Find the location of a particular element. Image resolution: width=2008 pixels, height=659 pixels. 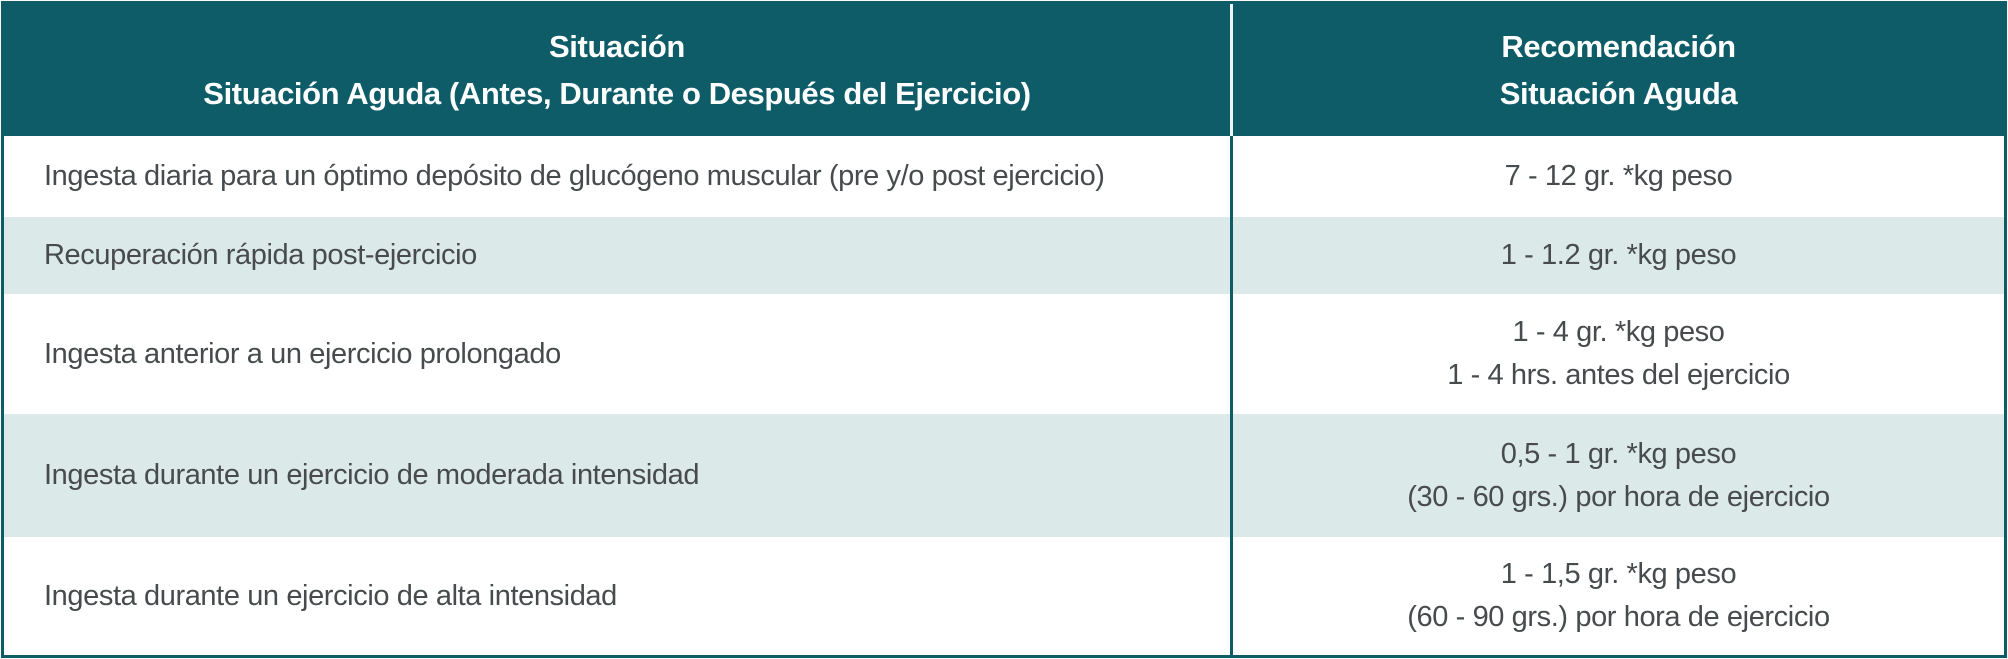

recommendation-line2: (30 - 60 grs.) por hora de ejercicio is located at coordinates (1618, 496).